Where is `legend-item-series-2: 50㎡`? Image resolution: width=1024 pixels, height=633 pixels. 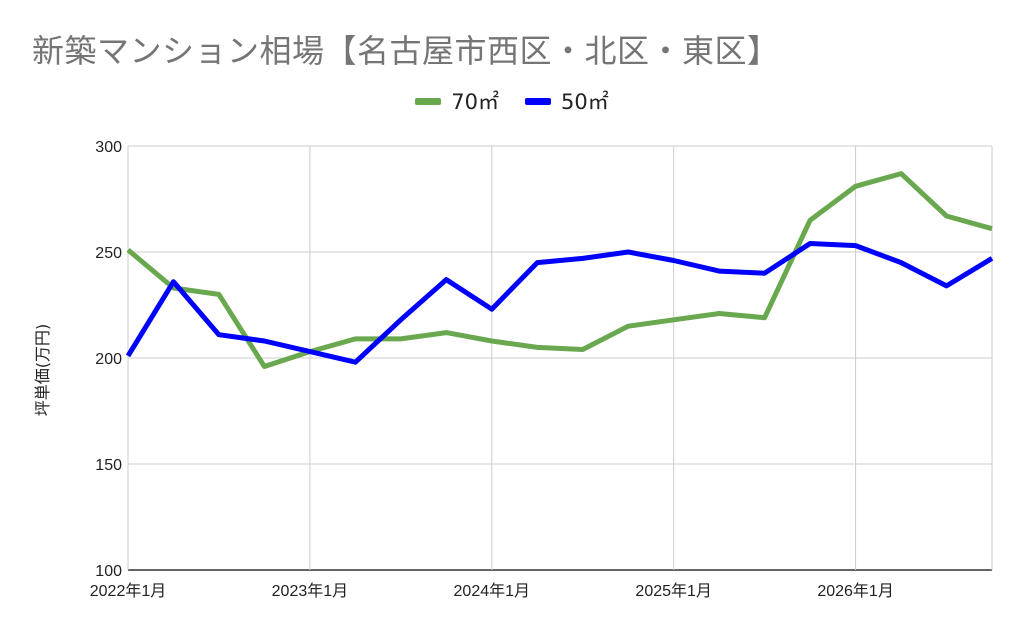 legend-item-series-2: 50㎡ is located at coordinates (567, 101).